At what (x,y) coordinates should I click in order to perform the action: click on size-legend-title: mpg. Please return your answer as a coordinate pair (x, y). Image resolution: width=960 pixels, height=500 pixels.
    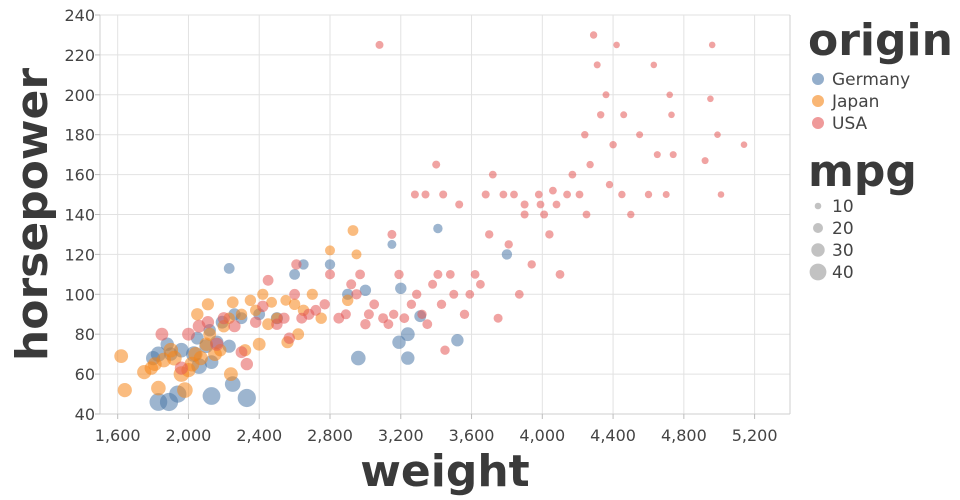
    Looking at the image, I should click on (862, 171).